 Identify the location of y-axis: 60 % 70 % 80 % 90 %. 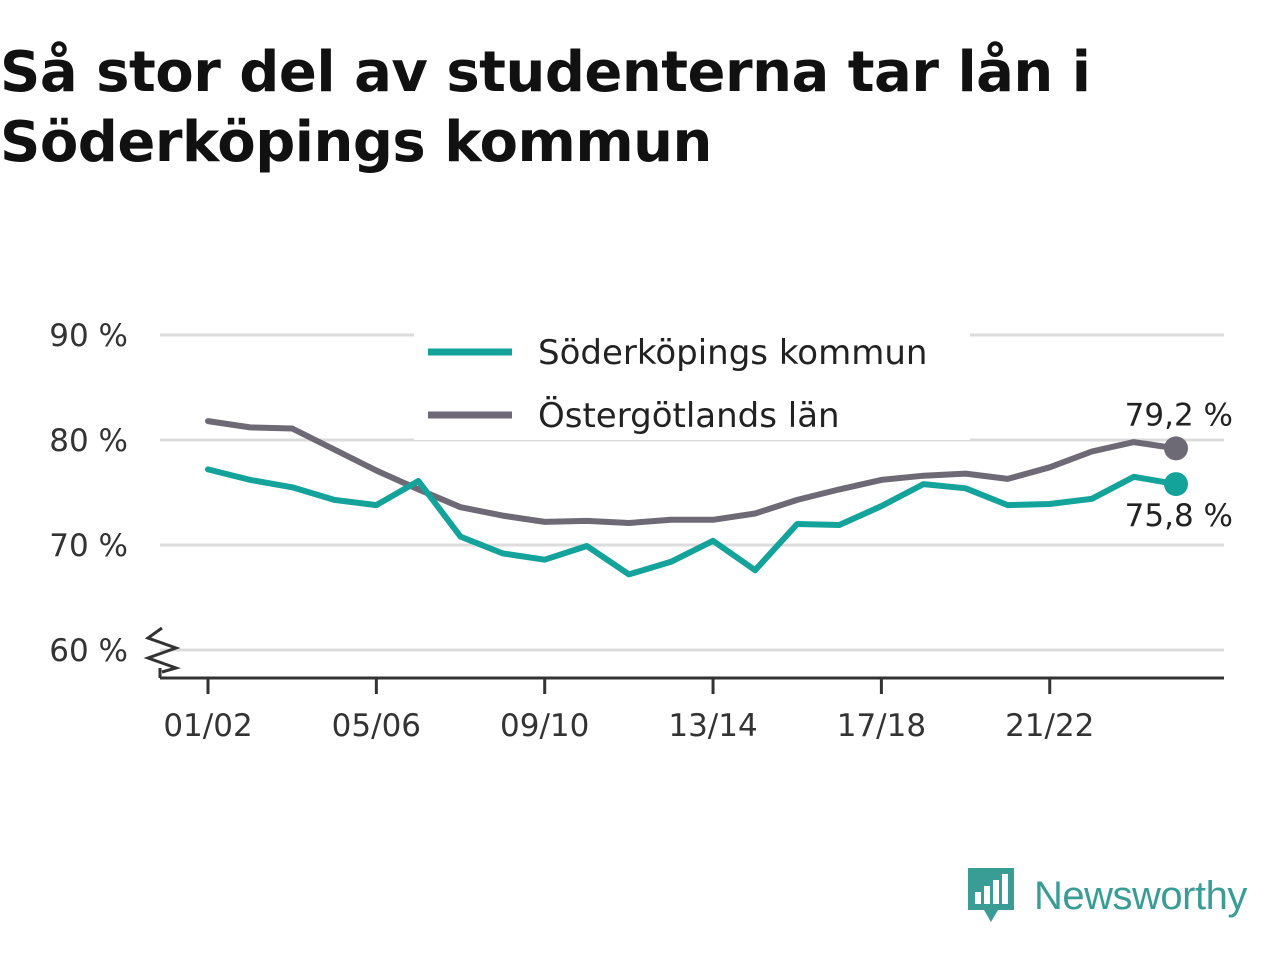
(88, 493).